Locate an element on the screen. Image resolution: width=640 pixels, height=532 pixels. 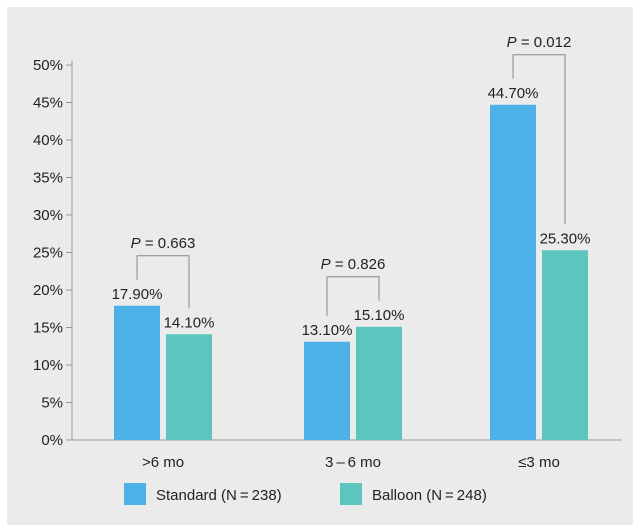
y-tick-label: 20% is located at coordinates (48, 290).